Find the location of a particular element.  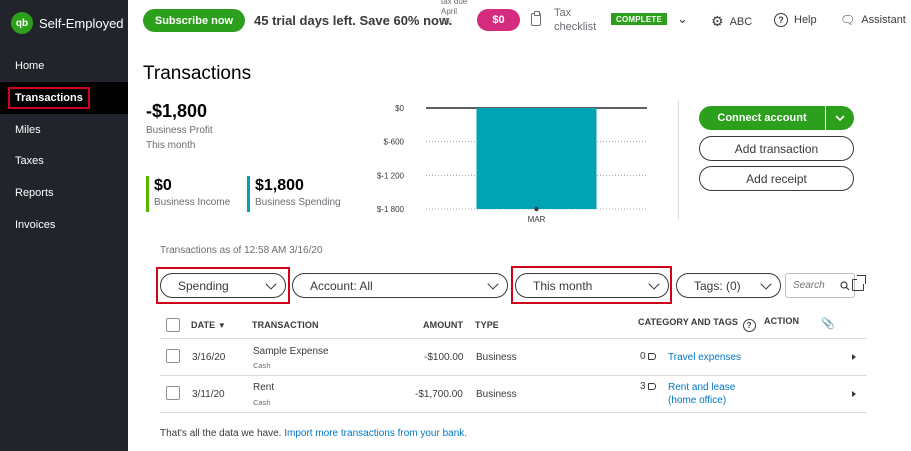

clipboard-icon is located at coordinates (536, 18).